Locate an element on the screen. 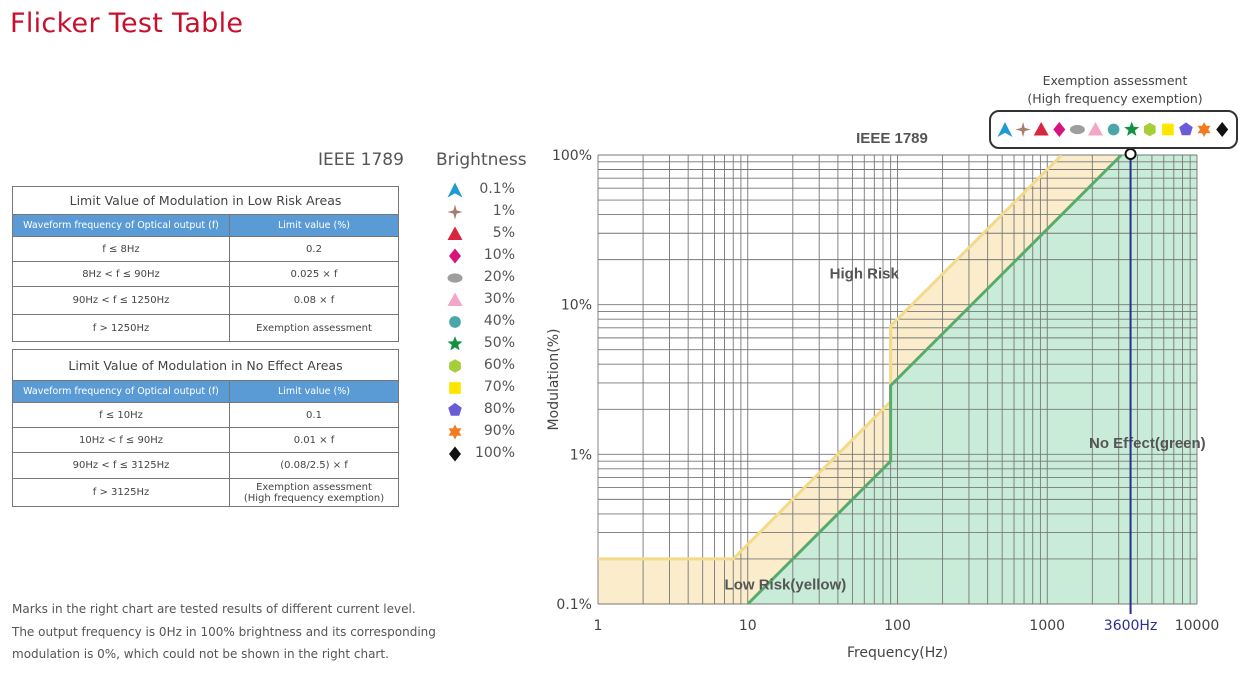 The image size is (1243, 689). legend-item: 90% is located at coordinates (485, 432).